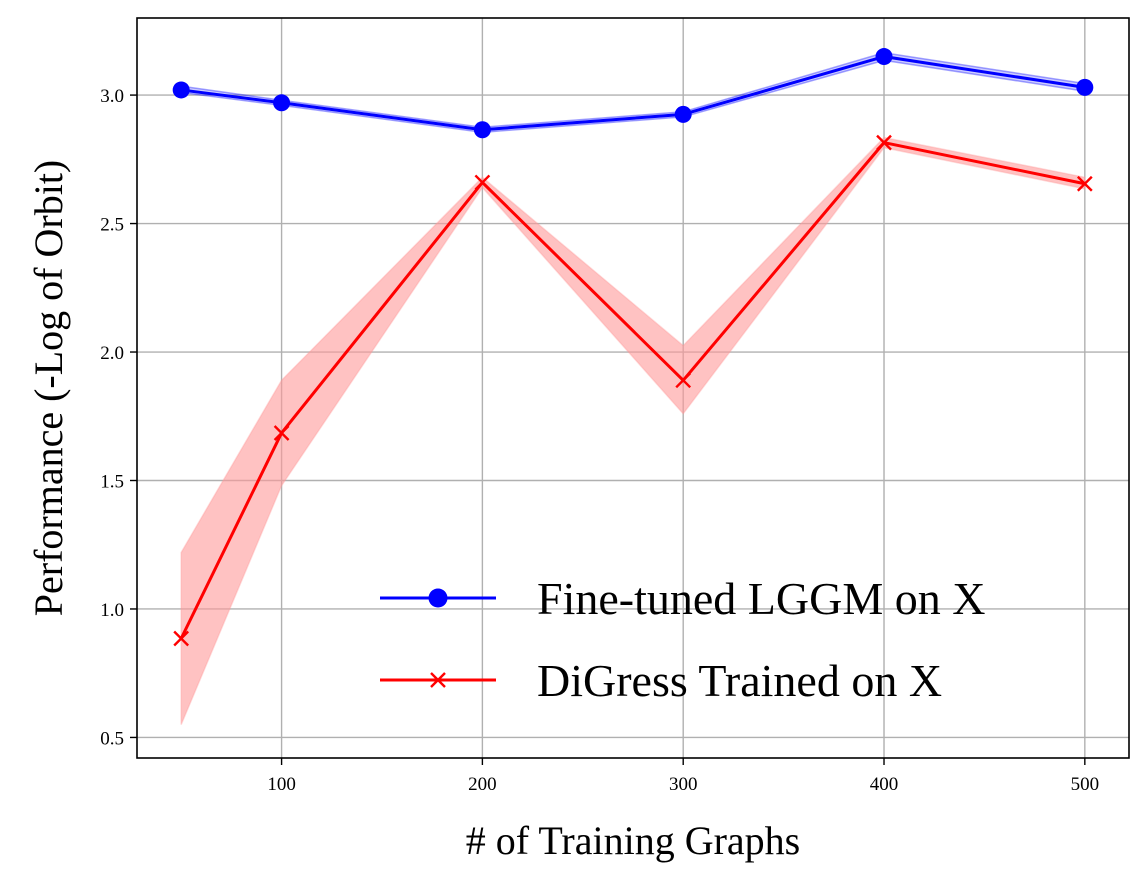 Image resolution: width=1148 pixels, height=886 pixels. I want to click on y-tick-label: 1.5, so click(112, 482).